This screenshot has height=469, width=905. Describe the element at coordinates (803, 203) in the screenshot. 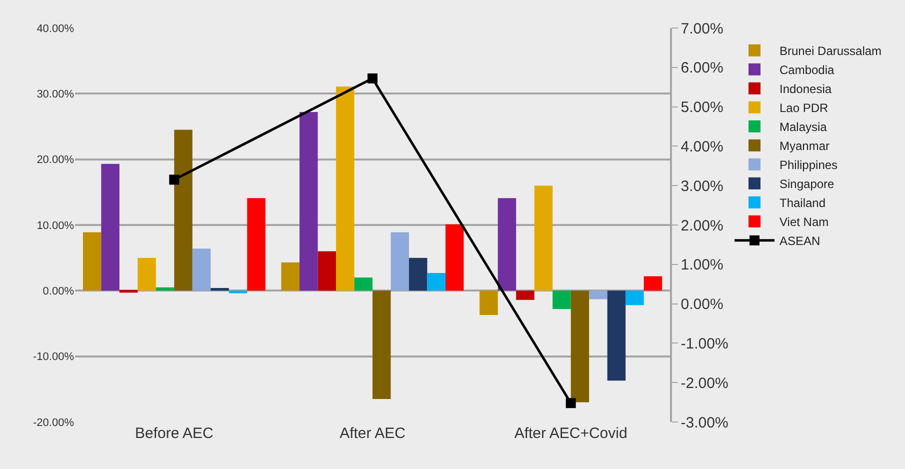

I see `legend-label: Thailand` at that location.